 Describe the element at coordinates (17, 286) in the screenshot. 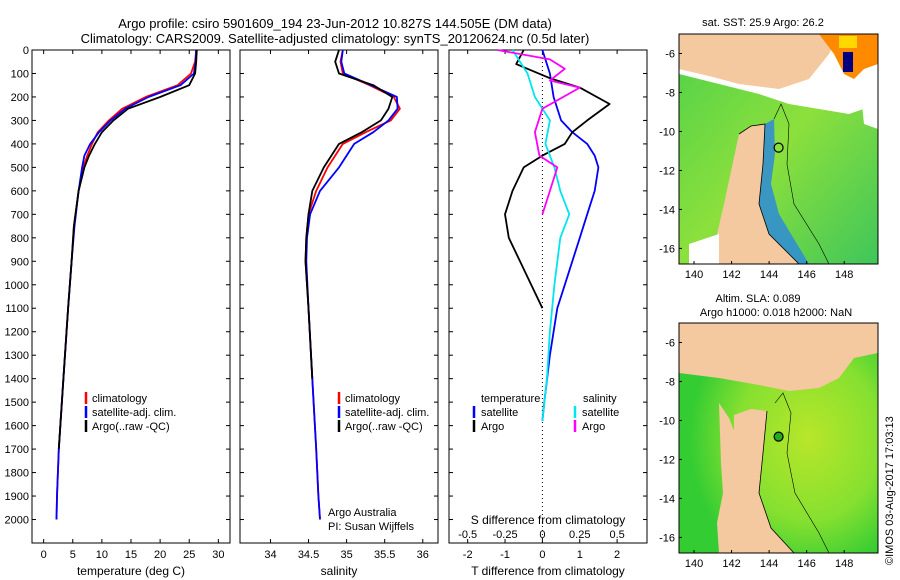

I see `depth-tick-label: 1000` at that location.